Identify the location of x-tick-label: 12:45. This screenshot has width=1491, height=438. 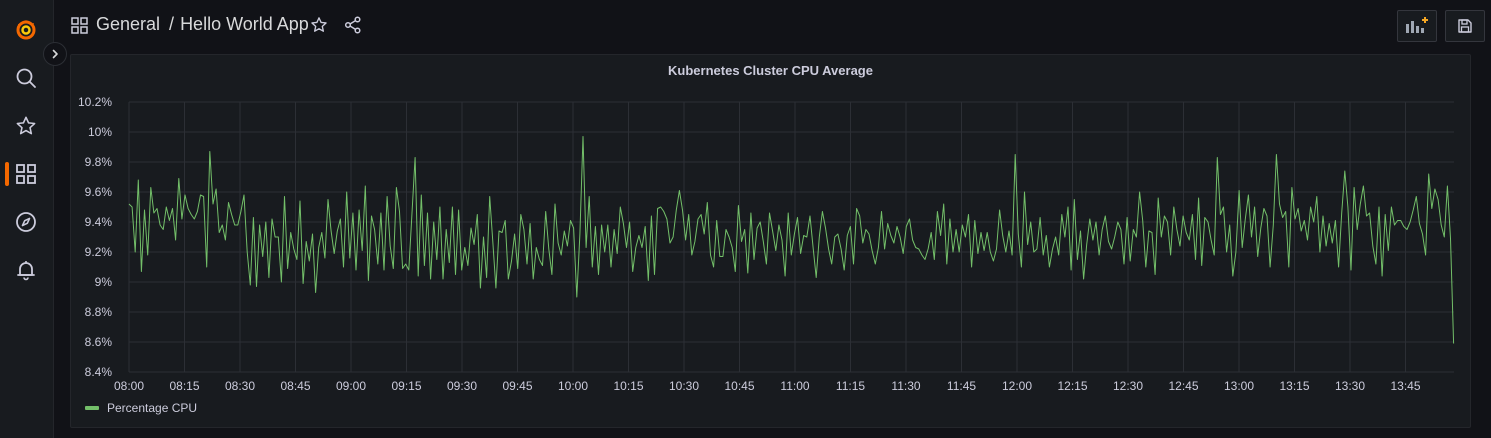
(1183, 386).